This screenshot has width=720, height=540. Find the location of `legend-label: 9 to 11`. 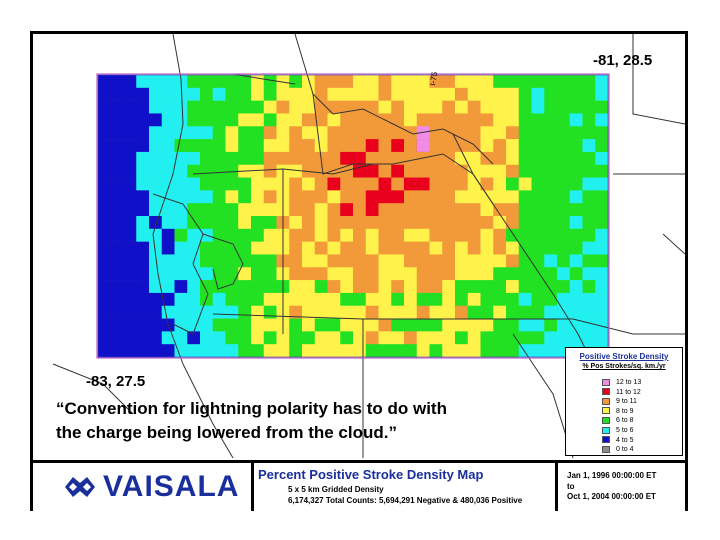

legend-label: 9 to 11 is located at coordinates (626, 402).